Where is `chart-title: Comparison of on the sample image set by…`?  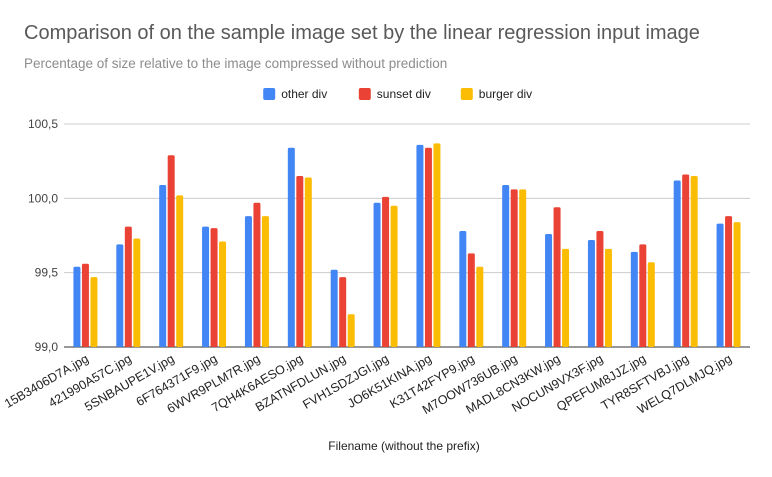
chart-title: Comparison of on the sample image set by… is located at coordinates (362, 33).